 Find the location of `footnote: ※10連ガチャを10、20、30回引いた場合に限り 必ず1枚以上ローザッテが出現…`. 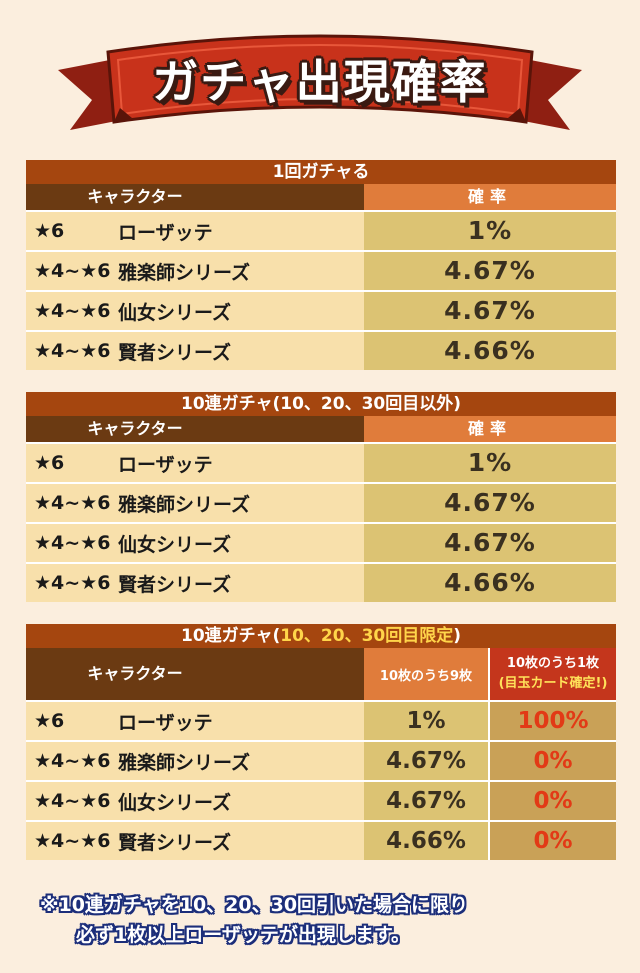

footnote: ※10連ガチャを10、20、30回引いた場合に限り 必ず1枚以上ローザッテが出現… is located at coordinates (330, 920).